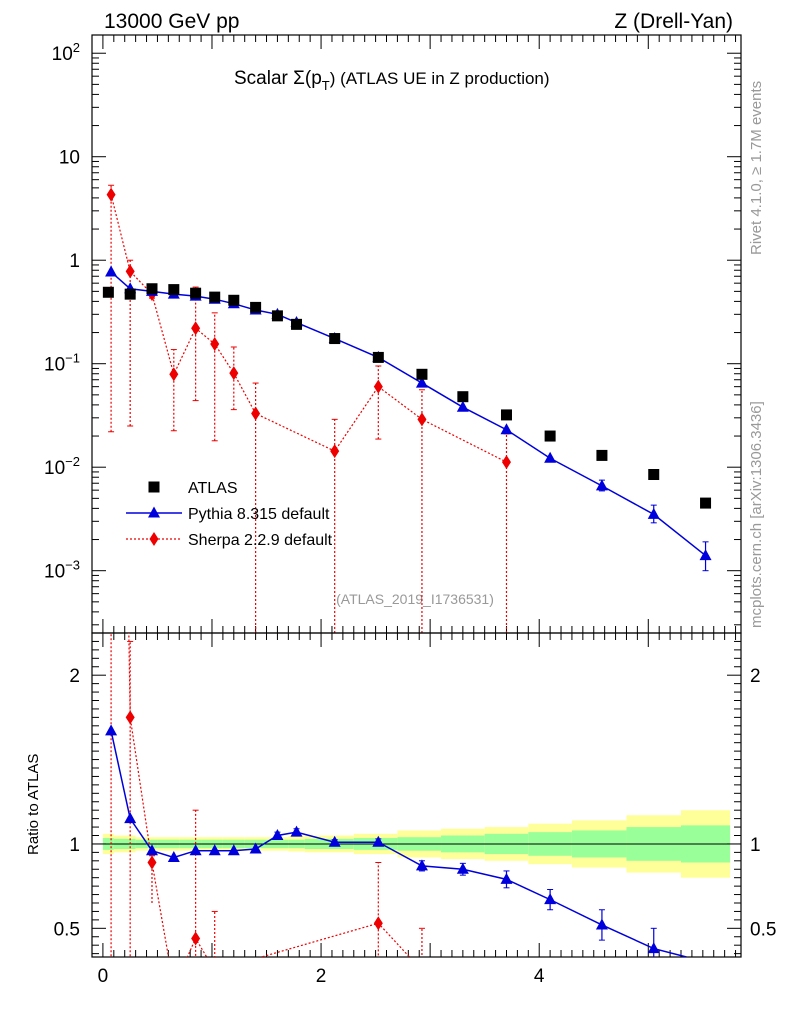  Describe the element at coordinates (74, 676) in the screenshot. I see `ratio-y-tick-label-left: 2` at that location.